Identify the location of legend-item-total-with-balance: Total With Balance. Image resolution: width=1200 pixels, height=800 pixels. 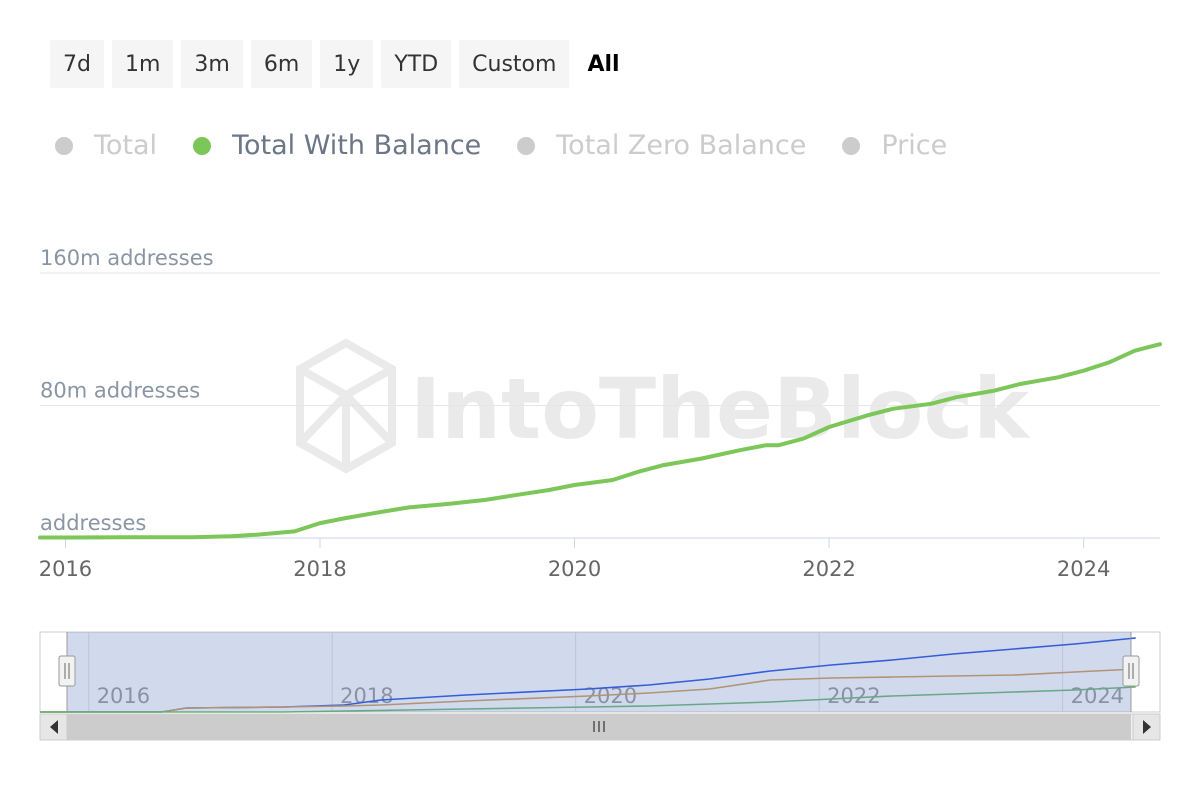
(337, 145).